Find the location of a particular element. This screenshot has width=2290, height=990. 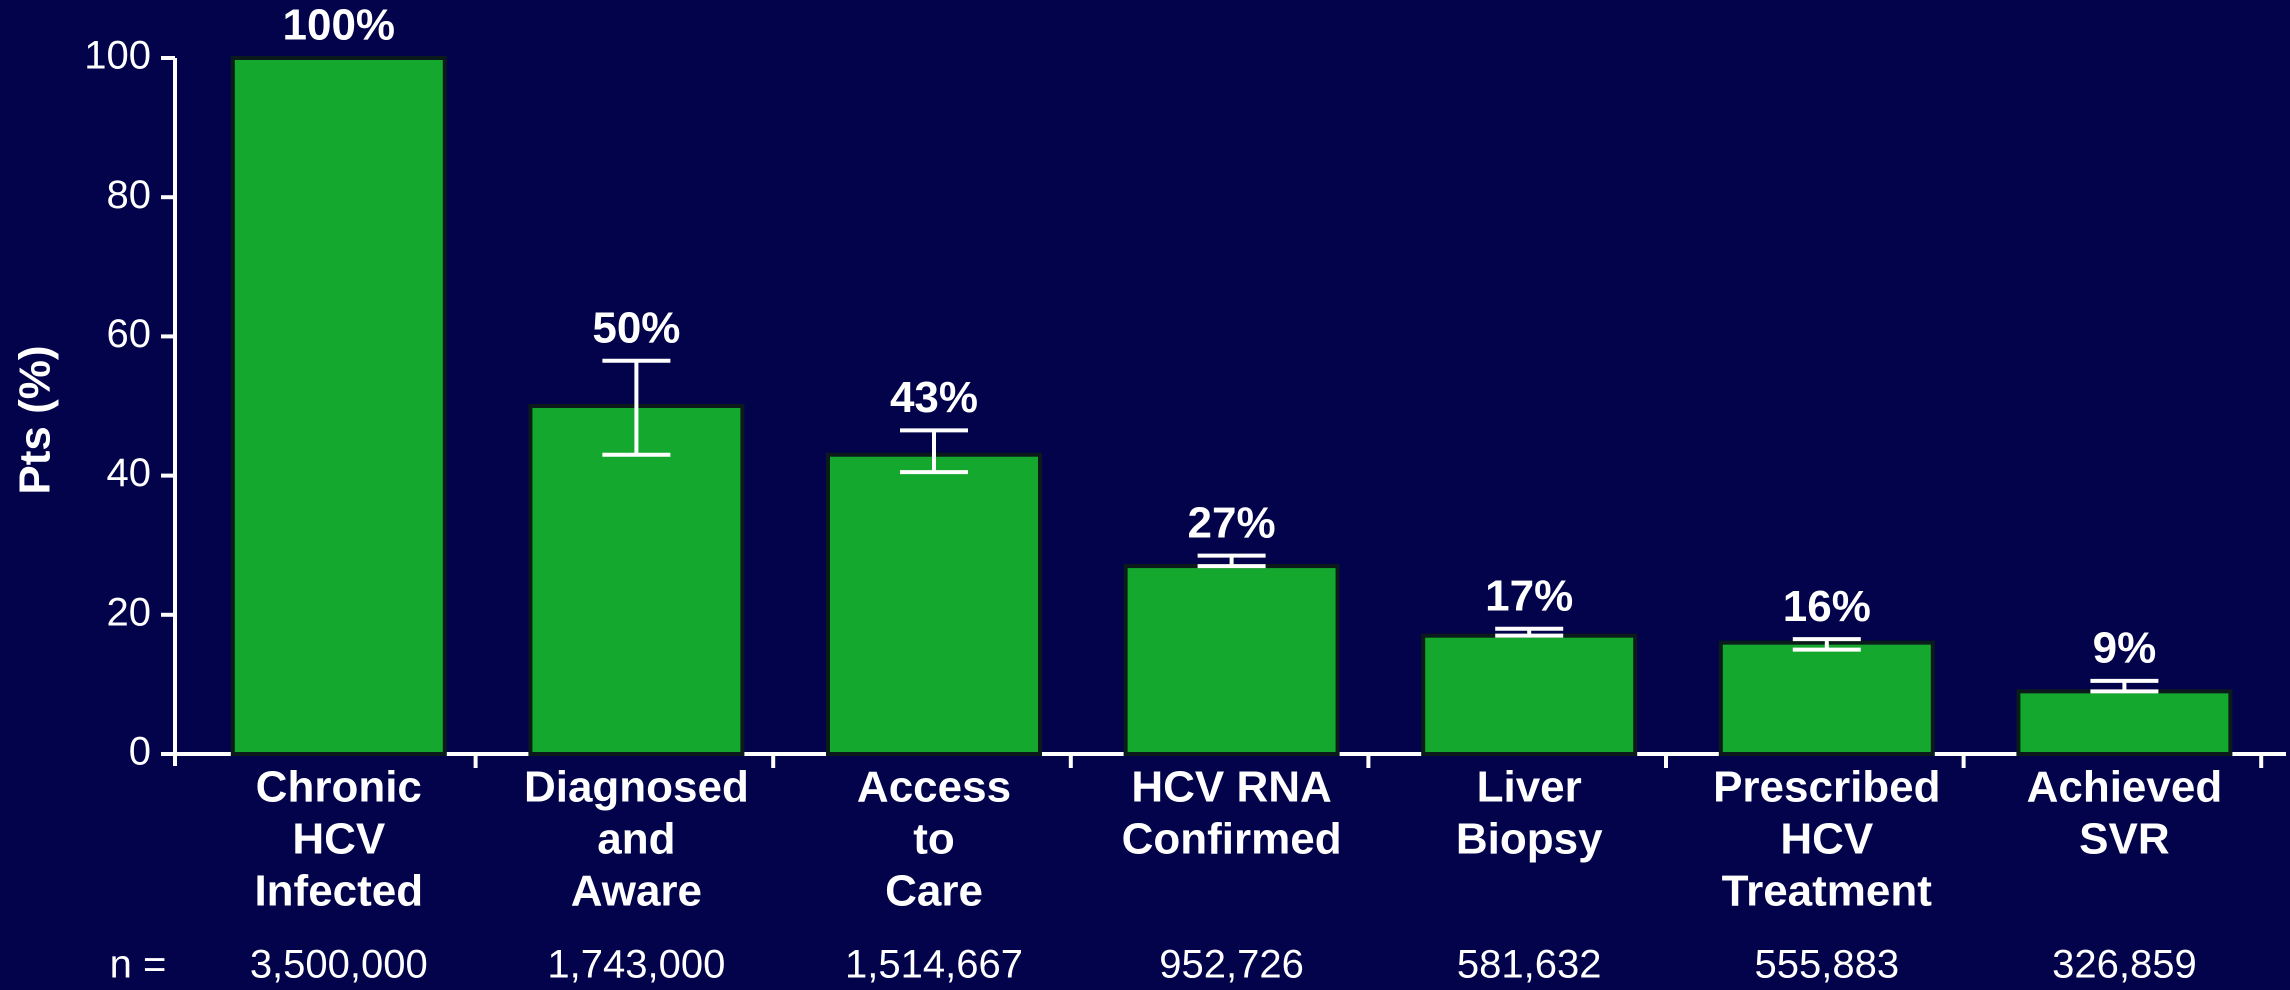

x-tick-label: Chronic is located at coordinates (339, 787).